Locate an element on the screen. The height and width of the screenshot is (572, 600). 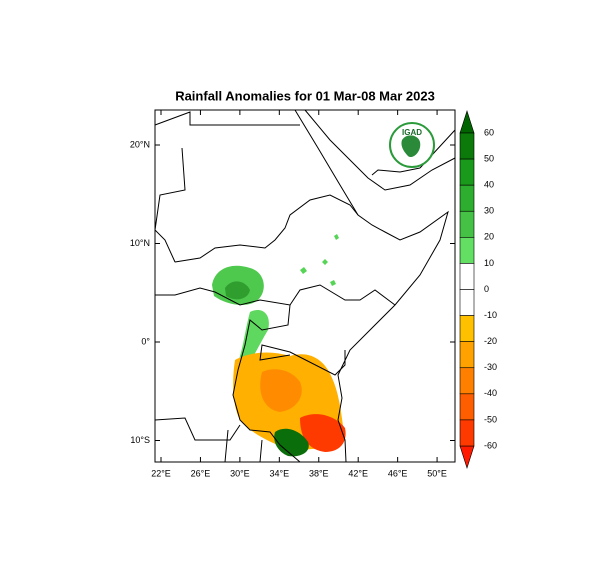
lat-tick-label: 0° is located at coordinates (145, 341).